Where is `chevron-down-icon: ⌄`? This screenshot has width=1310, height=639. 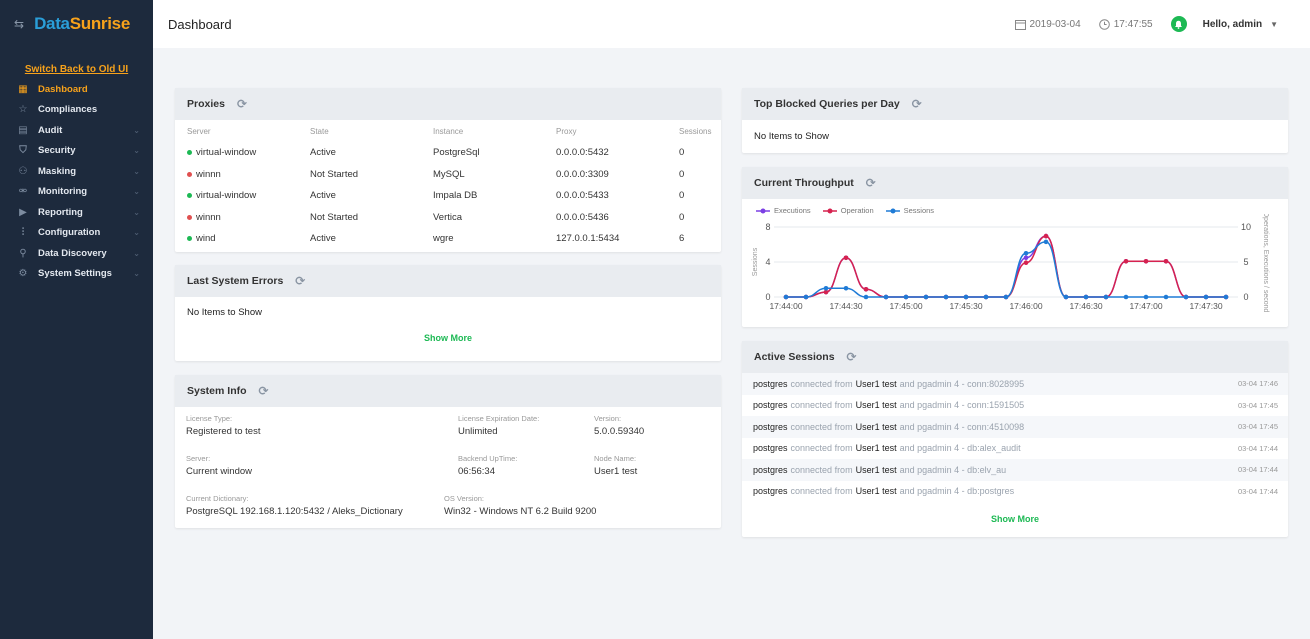 chevron-down-icon: ⌄ is located at coordinates (136, 233).